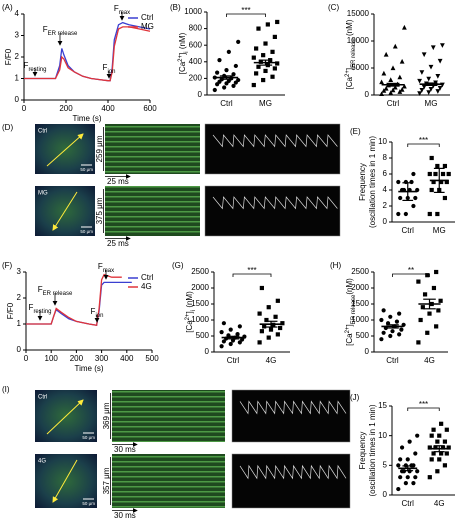 The width and height of the screenshot is (474, 531). What do you see at coordinates (109, 68) in the screenshot?
I see `annotation: Fion` at bounding box center [109, 68].